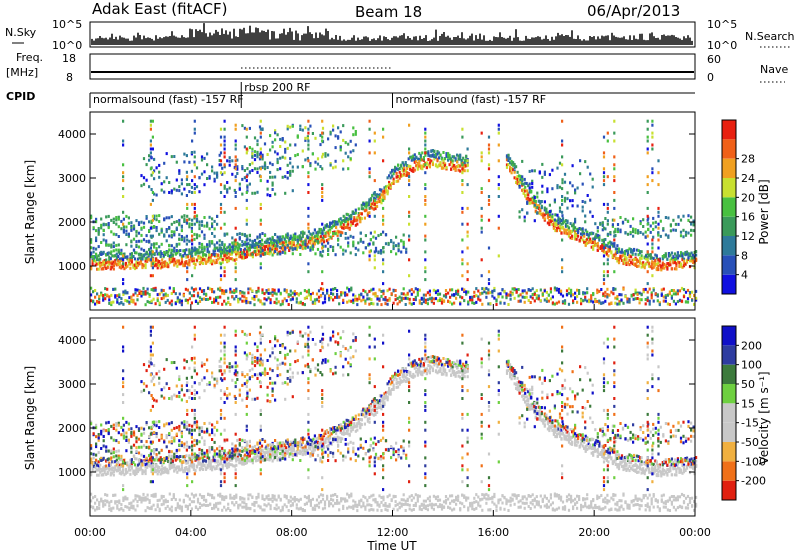 Image resolution: width=800 pixels, height=558 pixels. Describe the element at coordinates (710, 77) in the screenshot. I see `freq-right-tick-bottom: 0` at that location.